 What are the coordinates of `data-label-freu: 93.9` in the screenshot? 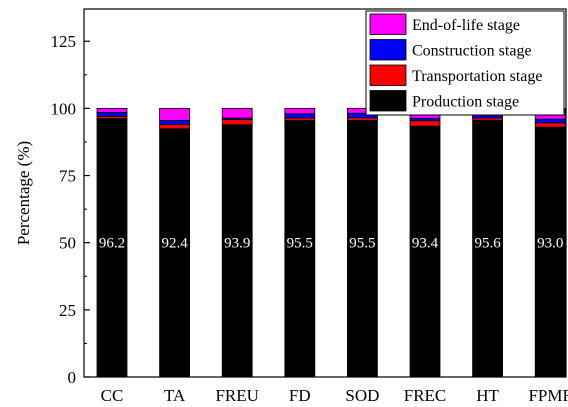 It's located at (237, 244).